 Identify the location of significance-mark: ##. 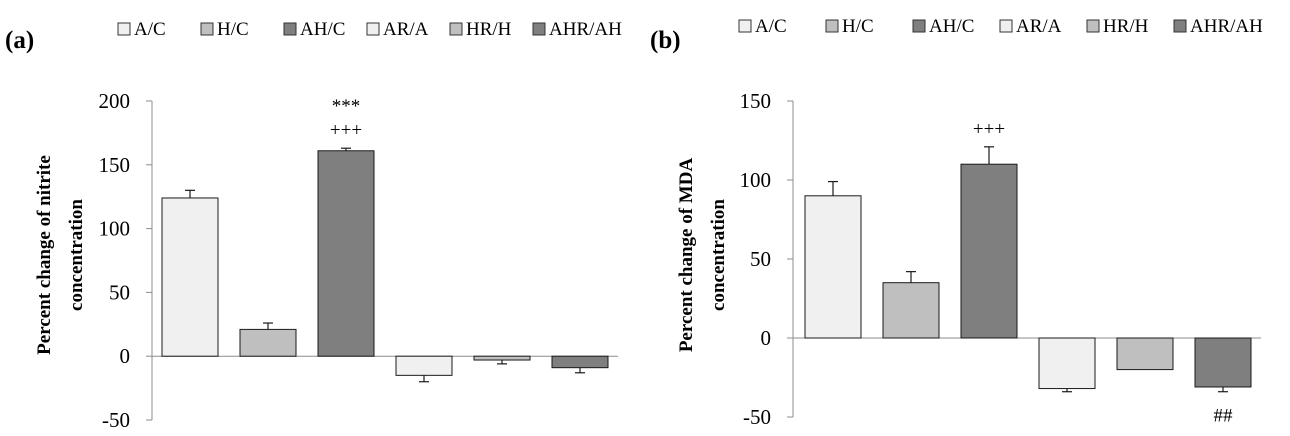
(1224, 416).